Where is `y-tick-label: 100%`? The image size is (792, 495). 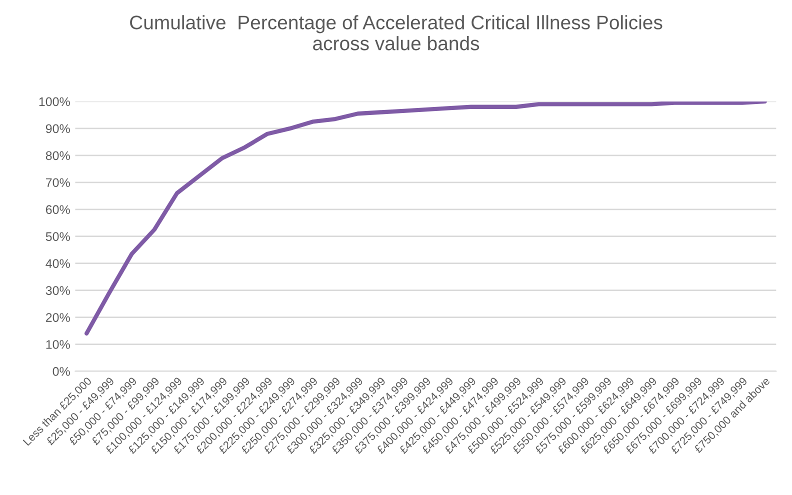
y-tick-label: 100% is located at coordinates (54, 101).